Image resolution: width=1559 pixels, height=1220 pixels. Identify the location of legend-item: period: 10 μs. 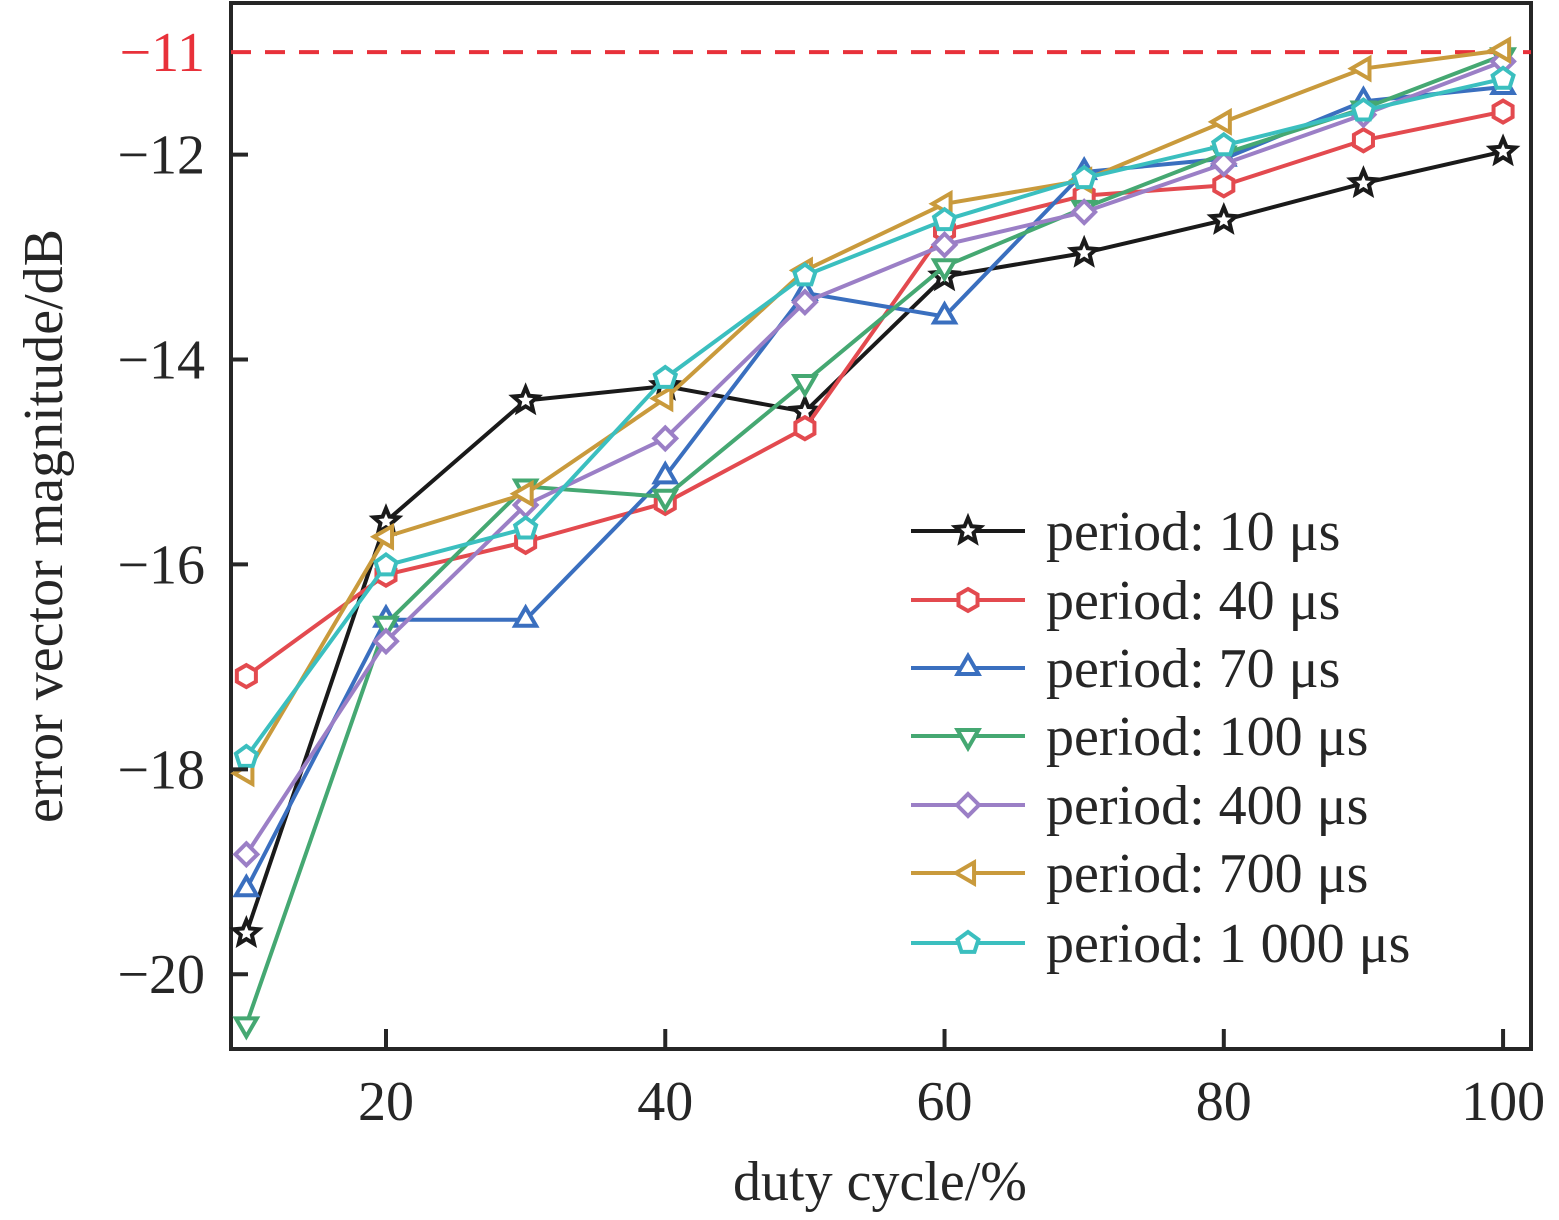
(1125, 532).